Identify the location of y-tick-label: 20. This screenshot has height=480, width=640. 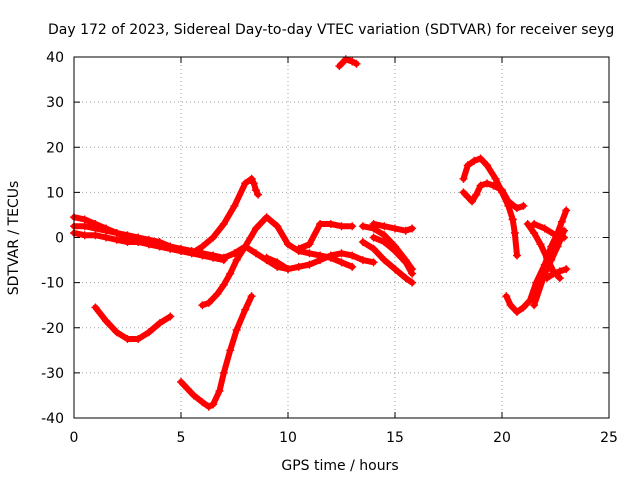
(55, 148).